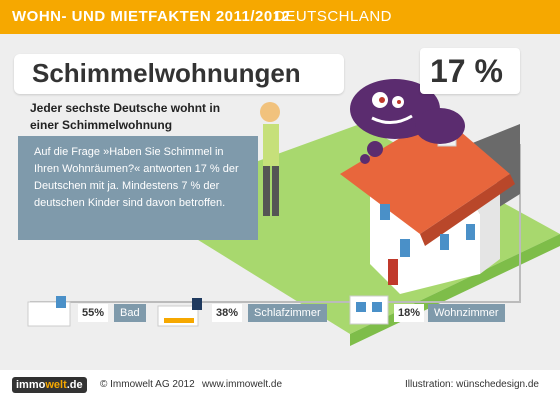  I want to click on percentage-badge: 17 %, so click(470, 71).